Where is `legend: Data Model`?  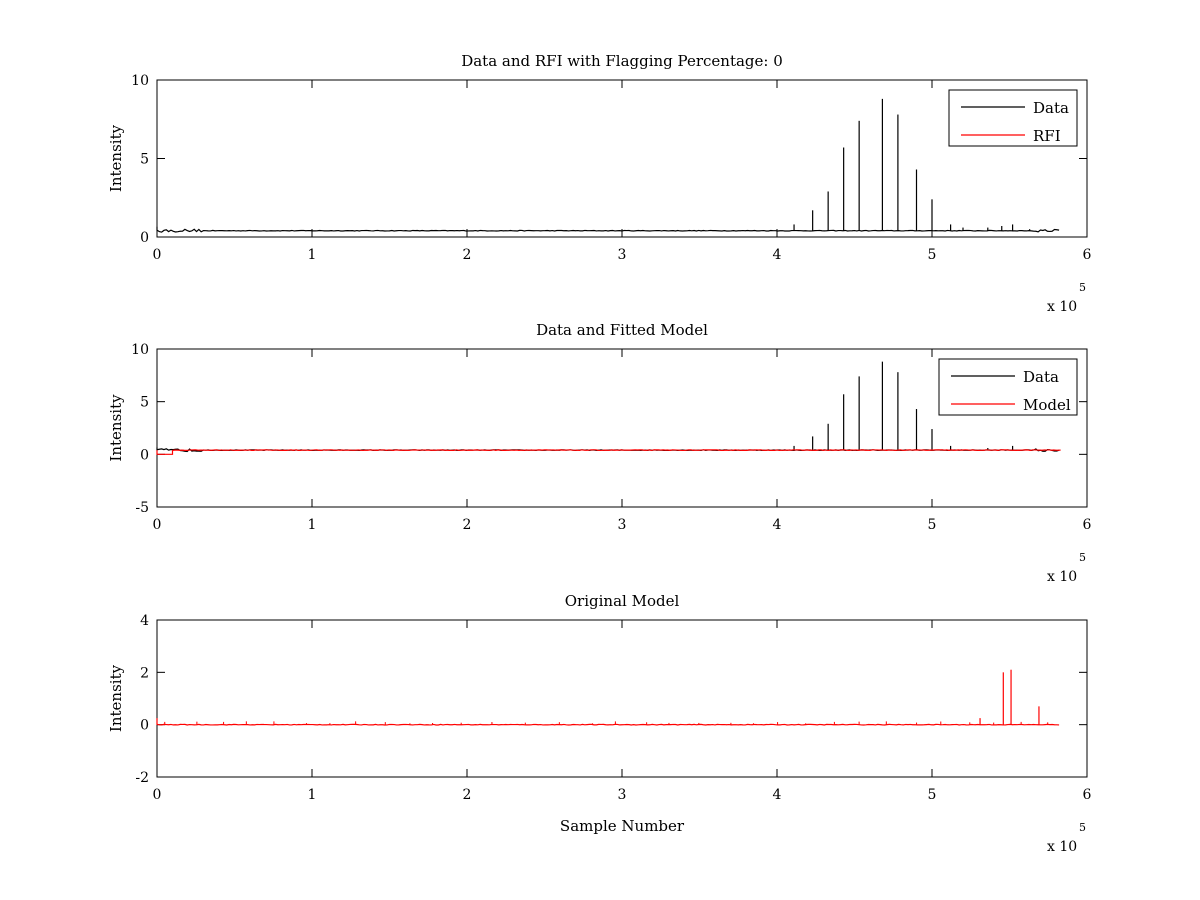
legend: Data Model is located at coordinates (1008, 387).